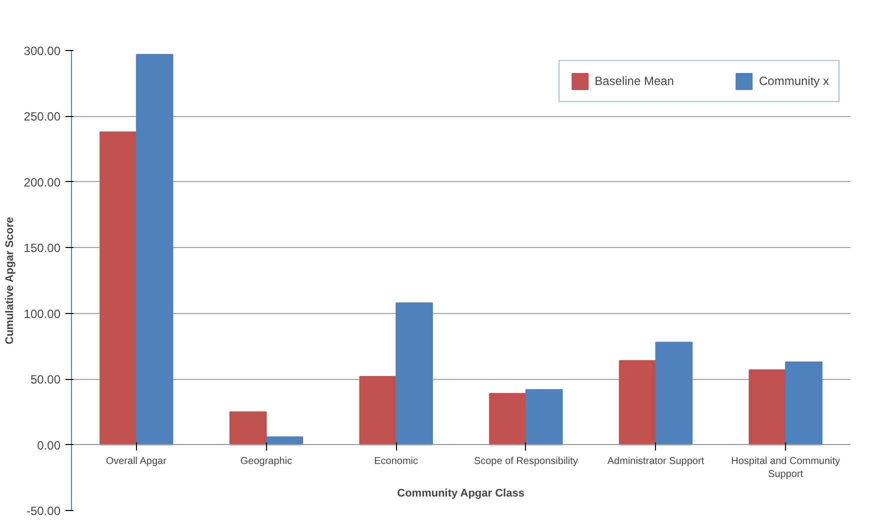 This screenshot has height=525, width=889. What do you see at coordinates (266, 461) in the screenshot?
I see `x-tick-label: Geographic` at bounding box center [266, 461].